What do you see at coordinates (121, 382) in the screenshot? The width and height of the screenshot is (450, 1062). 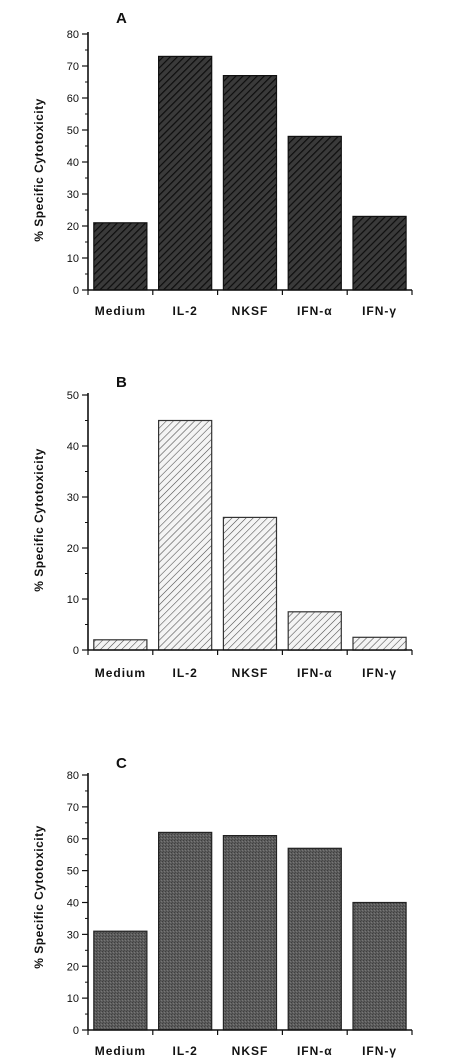 I see `panel-letter: B` at bounding box center [121, 382].